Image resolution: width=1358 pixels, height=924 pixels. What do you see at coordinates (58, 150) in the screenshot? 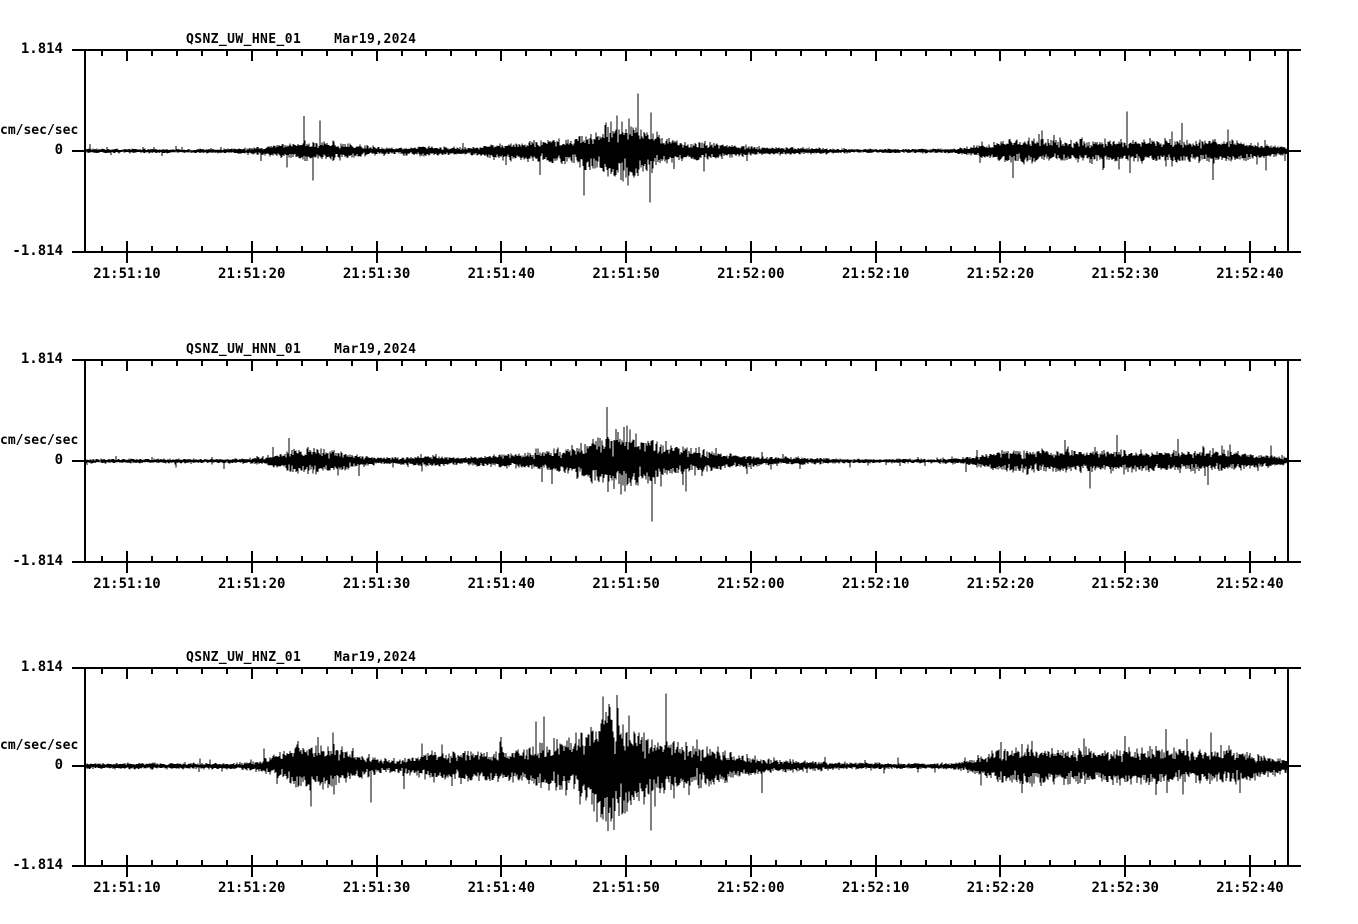
I see `panel-hne-ytick-zero: 0` at bounding box center [58, 150].